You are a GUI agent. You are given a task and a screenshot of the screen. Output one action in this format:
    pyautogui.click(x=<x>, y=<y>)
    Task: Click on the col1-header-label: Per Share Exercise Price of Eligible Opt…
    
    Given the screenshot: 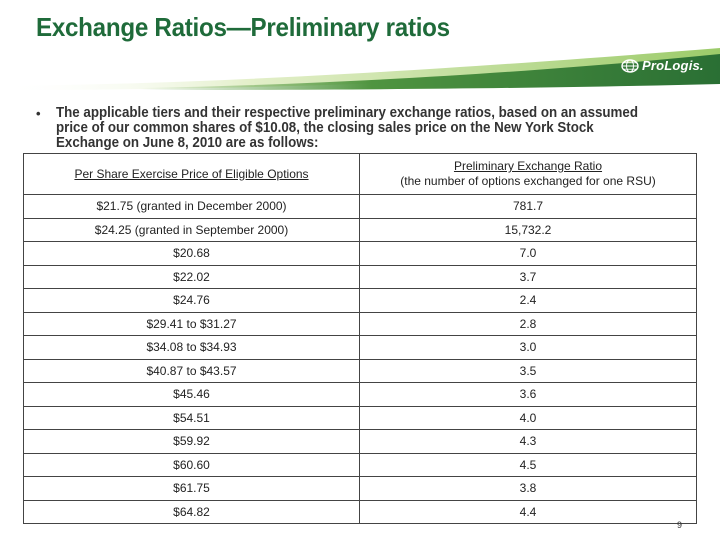 What is the action you would take?
    pyautogui.click(x=191, y=173)
    